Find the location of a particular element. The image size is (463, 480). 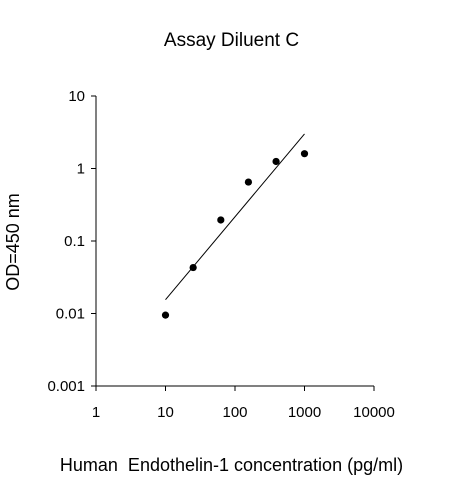

chart-title: Assay Diluent C is located at coordinates (231, 40).